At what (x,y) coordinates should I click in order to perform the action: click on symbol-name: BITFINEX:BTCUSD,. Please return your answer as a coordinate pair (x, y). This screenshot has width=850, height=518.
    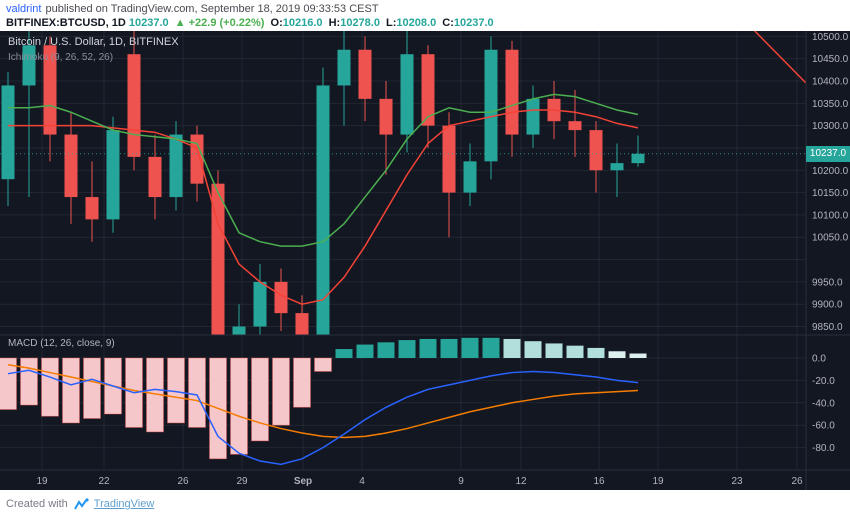
    Looking at the image, I should click on (57, 23).